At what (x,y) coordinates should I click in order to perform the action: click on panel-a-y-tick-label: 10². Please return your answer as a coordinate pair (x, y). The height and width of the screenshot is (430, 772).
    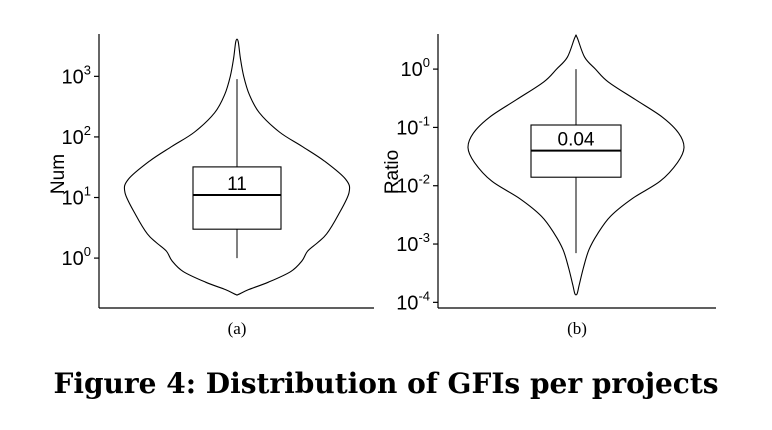
    Looking at the image, I should click on (76, 136).